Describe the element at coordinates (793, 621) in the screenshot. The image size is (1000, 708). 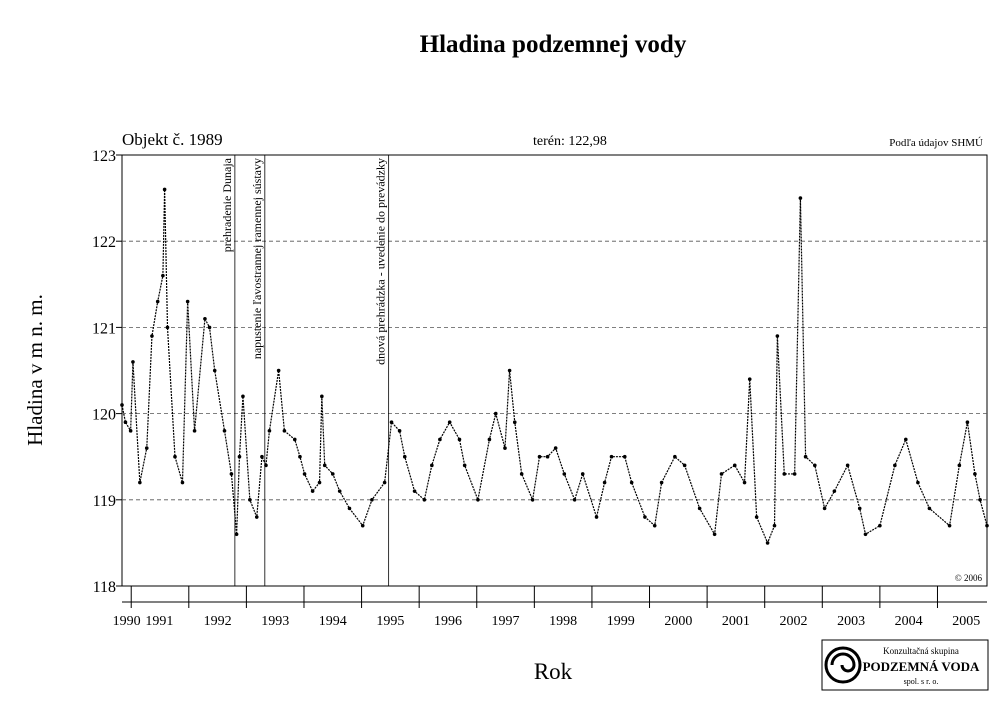
I see `x-tick-label: 2002` at that location.